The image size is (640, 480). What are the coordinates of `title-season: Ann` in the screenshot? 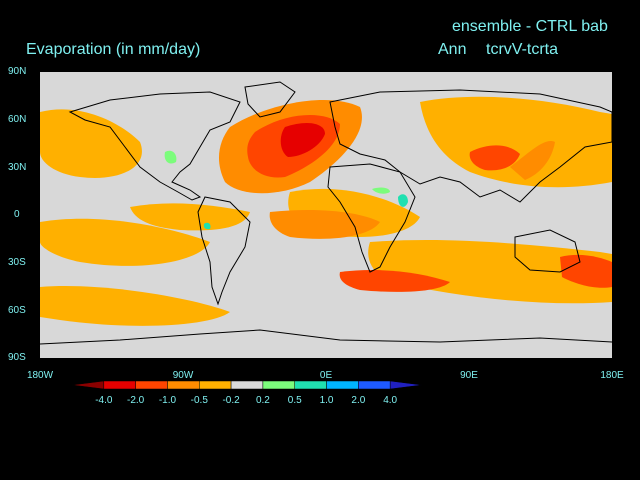 It's located at (452, 49).